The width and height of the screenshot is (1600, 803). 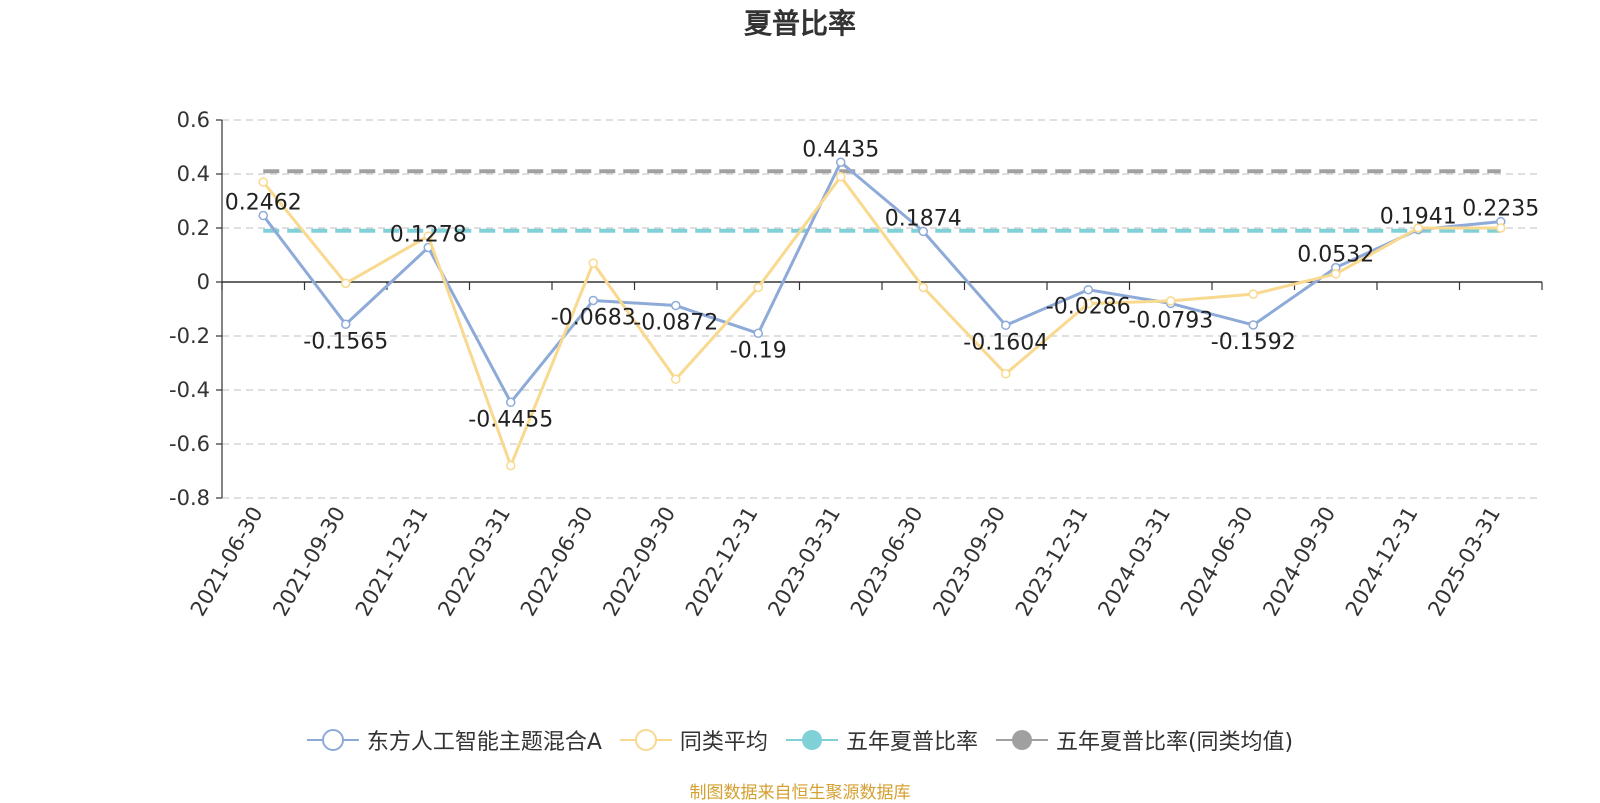 I want to click on y-tick-label: -0.8, so click(x=189, y=498).